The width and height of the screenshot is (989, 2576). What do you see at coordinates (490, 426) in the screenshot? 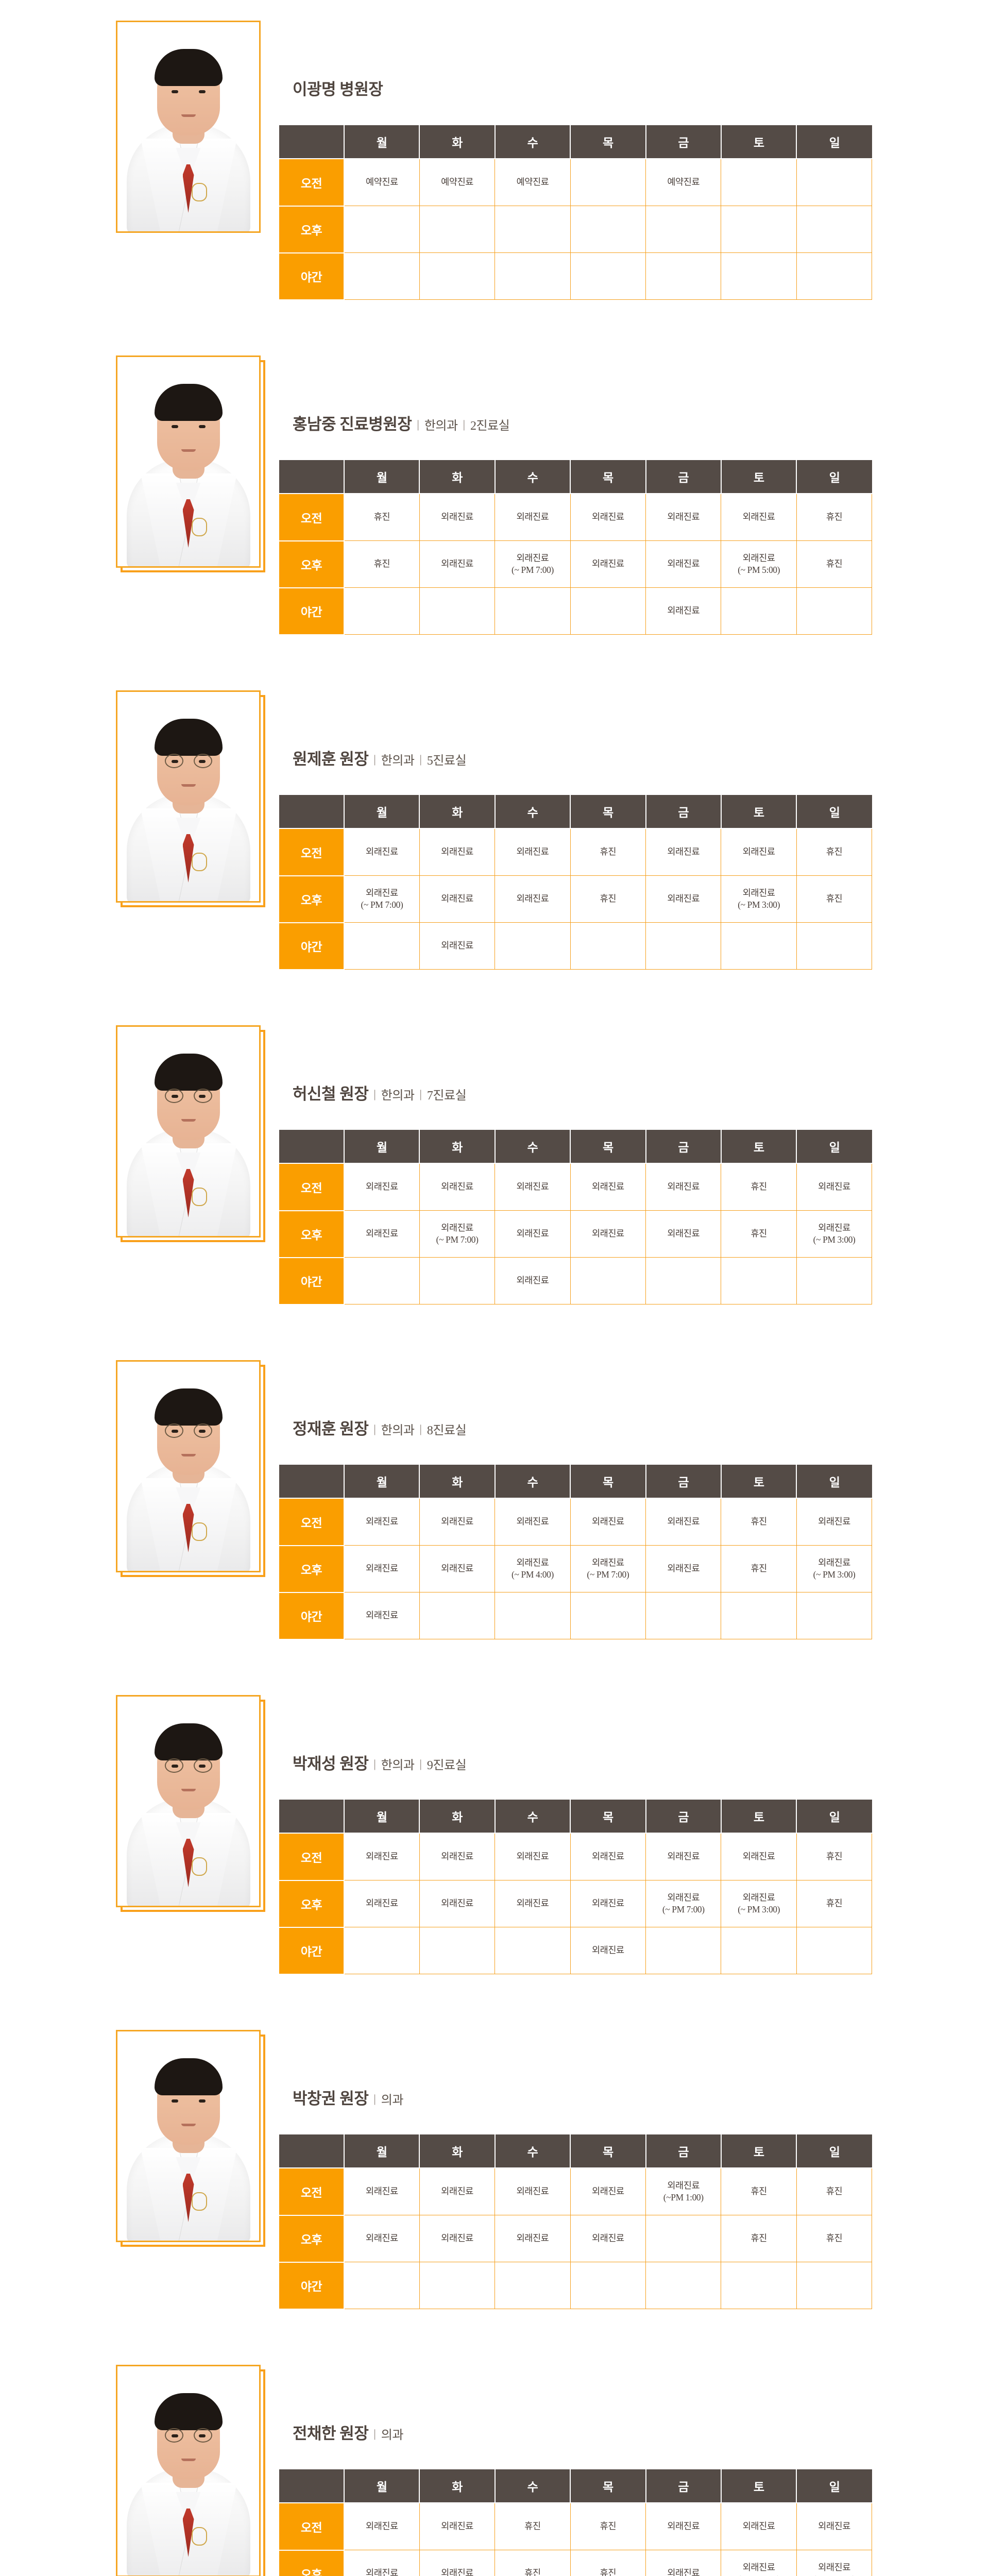
I see `doctor-room: 2진료실` at bounding box center [490, 426].